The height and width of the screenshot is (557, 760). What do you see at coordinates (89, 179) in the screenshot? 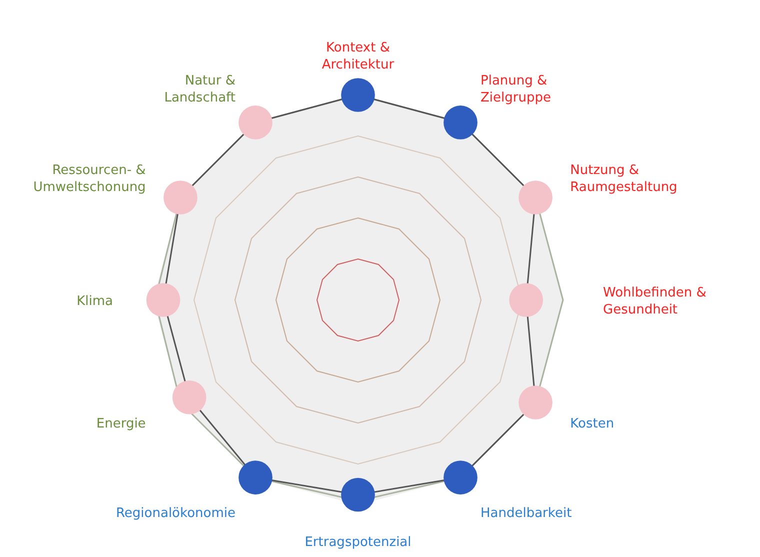
I see `spoke-label: Ressourcen- & Umweltschonung` at bounding box center [89, 179].